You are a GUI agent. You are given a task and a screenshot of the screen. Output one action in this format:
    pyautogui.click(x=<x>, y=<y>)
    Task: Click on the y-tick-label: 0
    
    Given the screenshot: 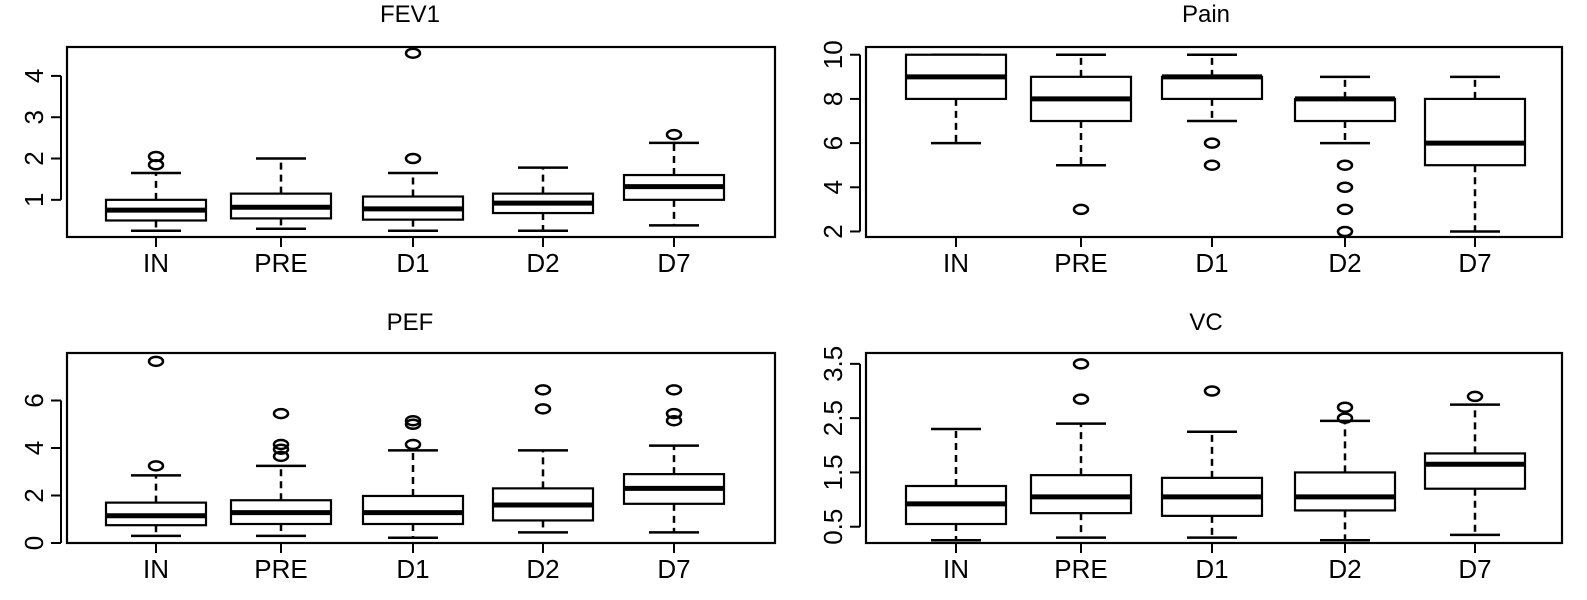 What is the action you would take?
    pyautogui.click(x=34, y=543)
    